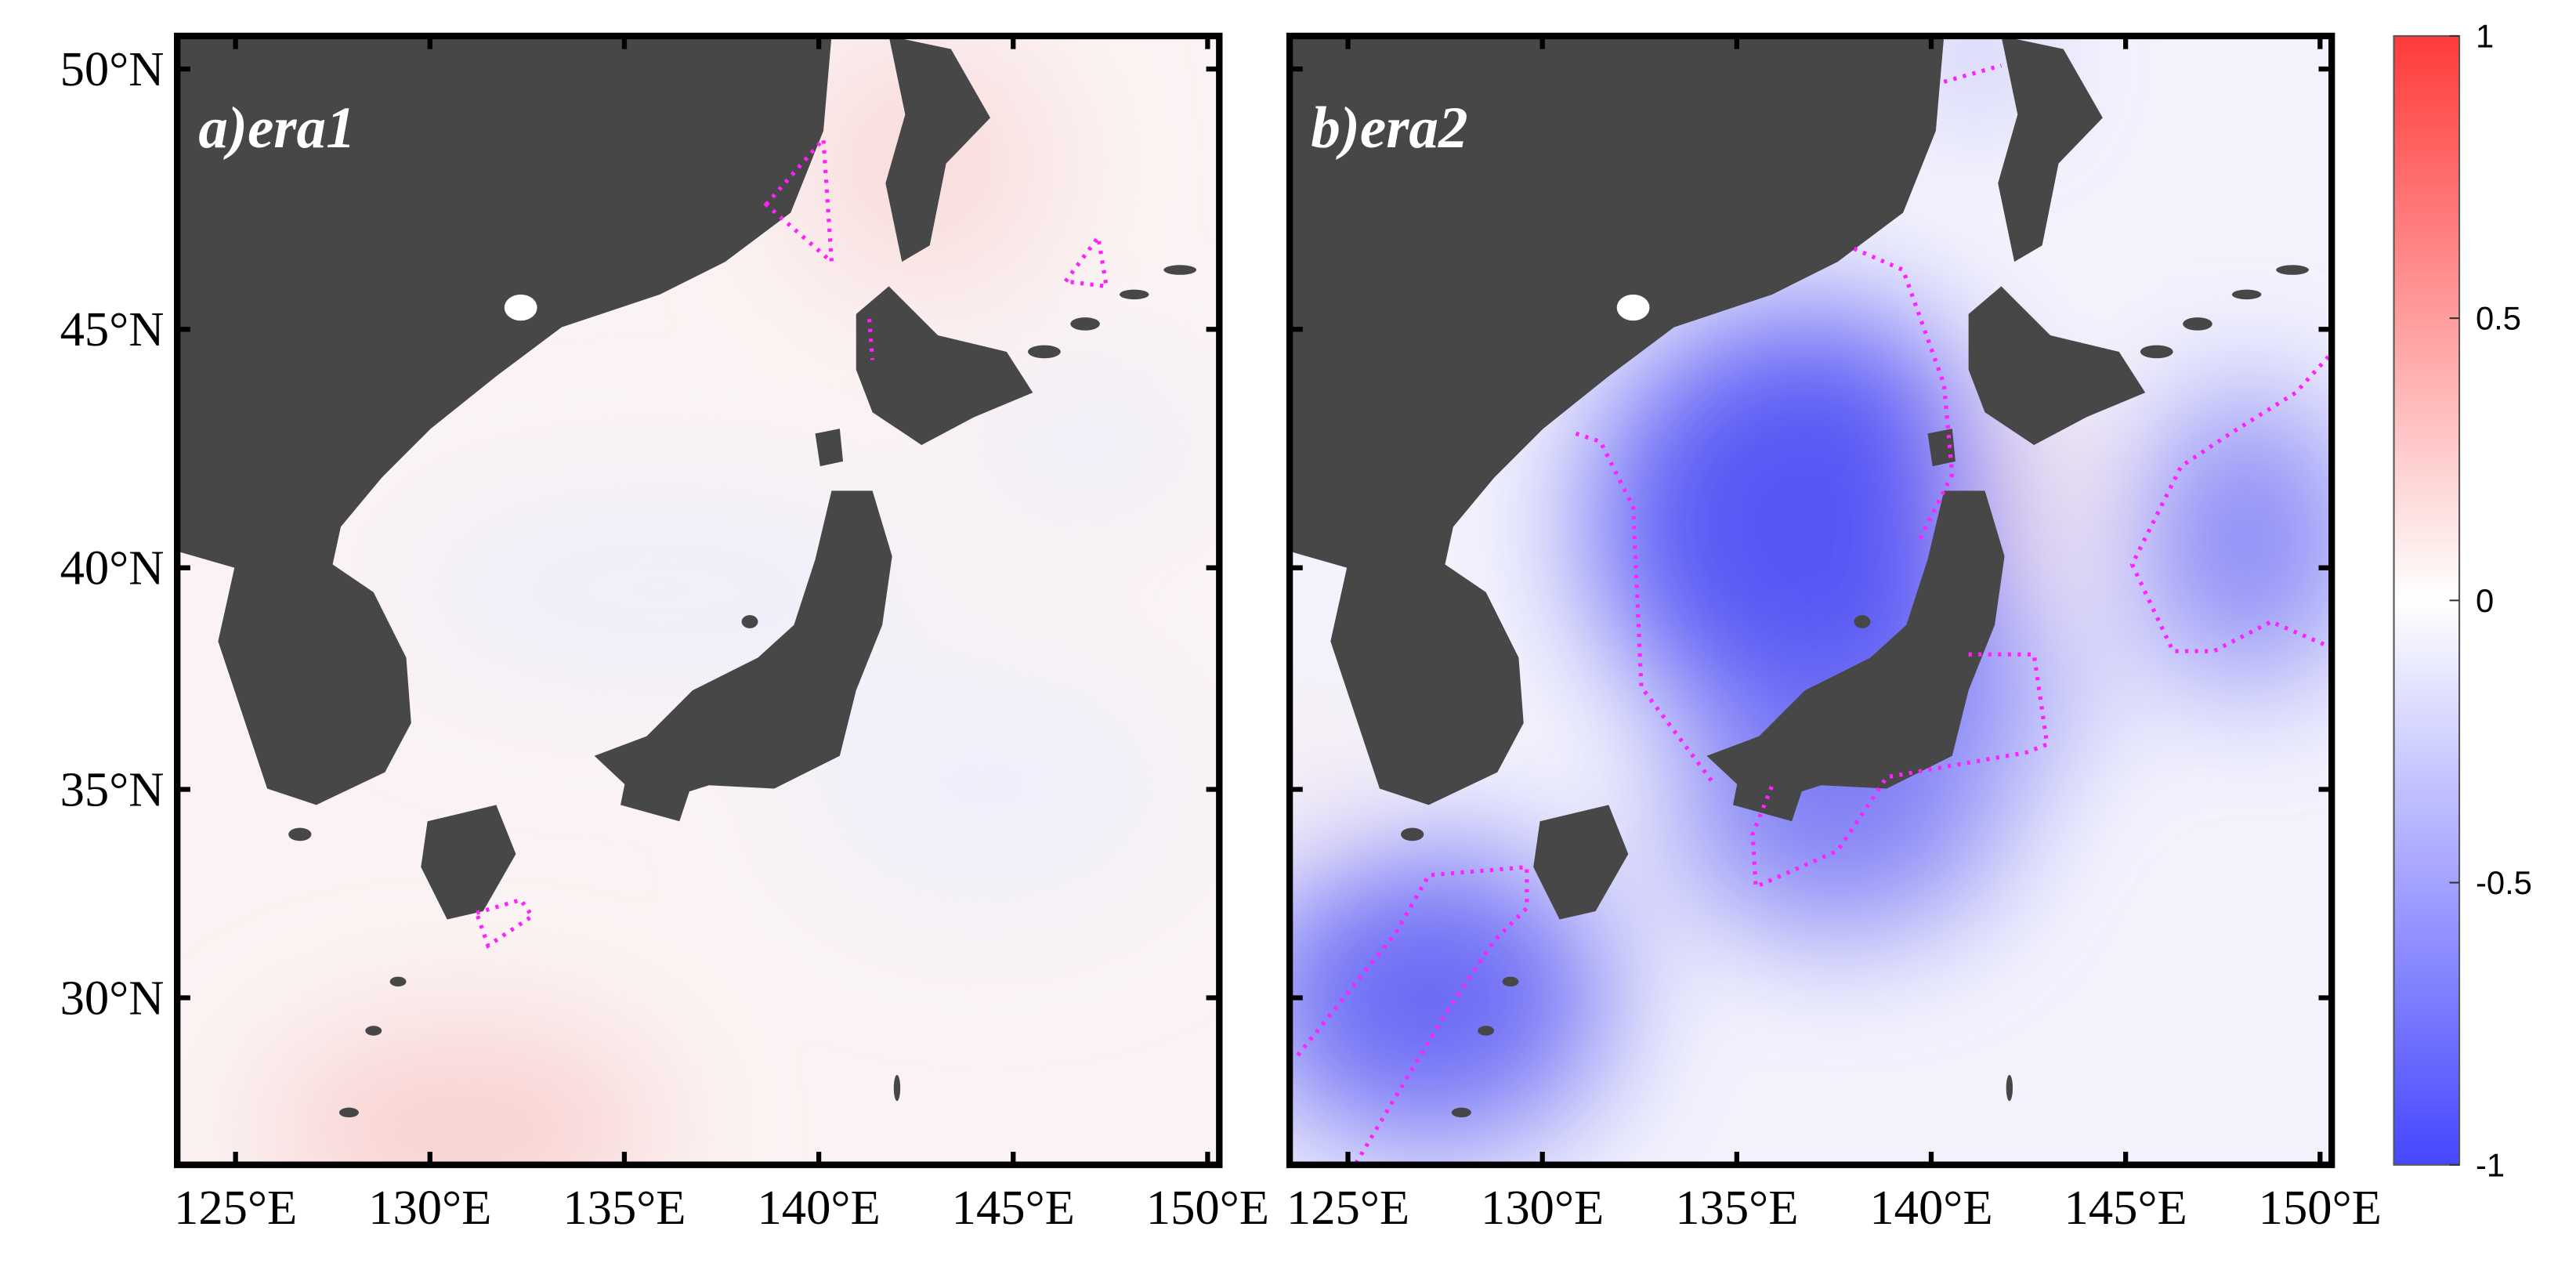 This screenshot has height=1263, width=2576. Describe the element at coordinates (112, 69) in the screenshot. I see `y-tick-label: 50°N` at that location.